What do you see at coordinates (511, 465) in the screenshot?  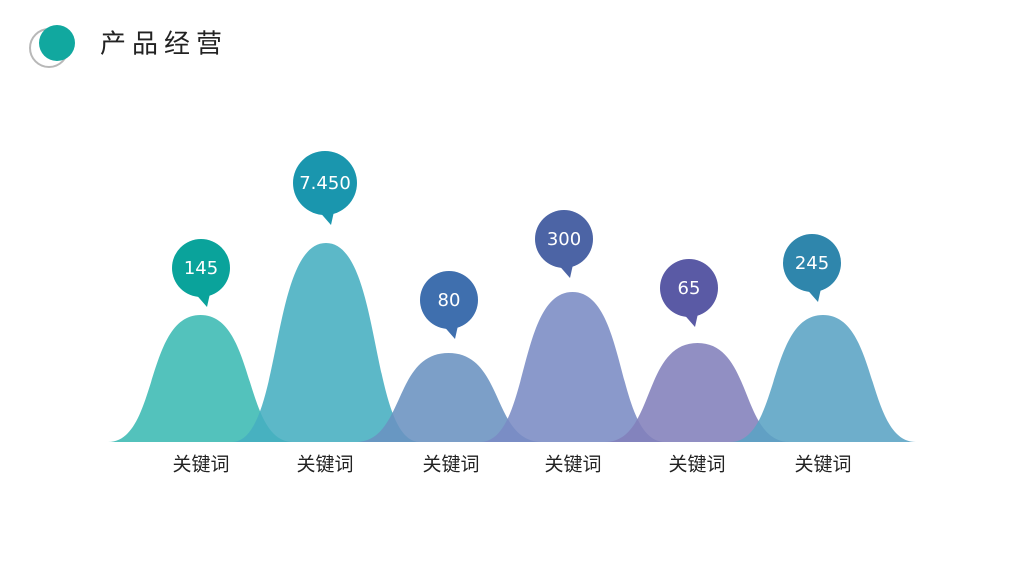 I see `labels: 关键词 关键词 关键词 关键词 关键词 关键词` at bounding box center [511, 465].